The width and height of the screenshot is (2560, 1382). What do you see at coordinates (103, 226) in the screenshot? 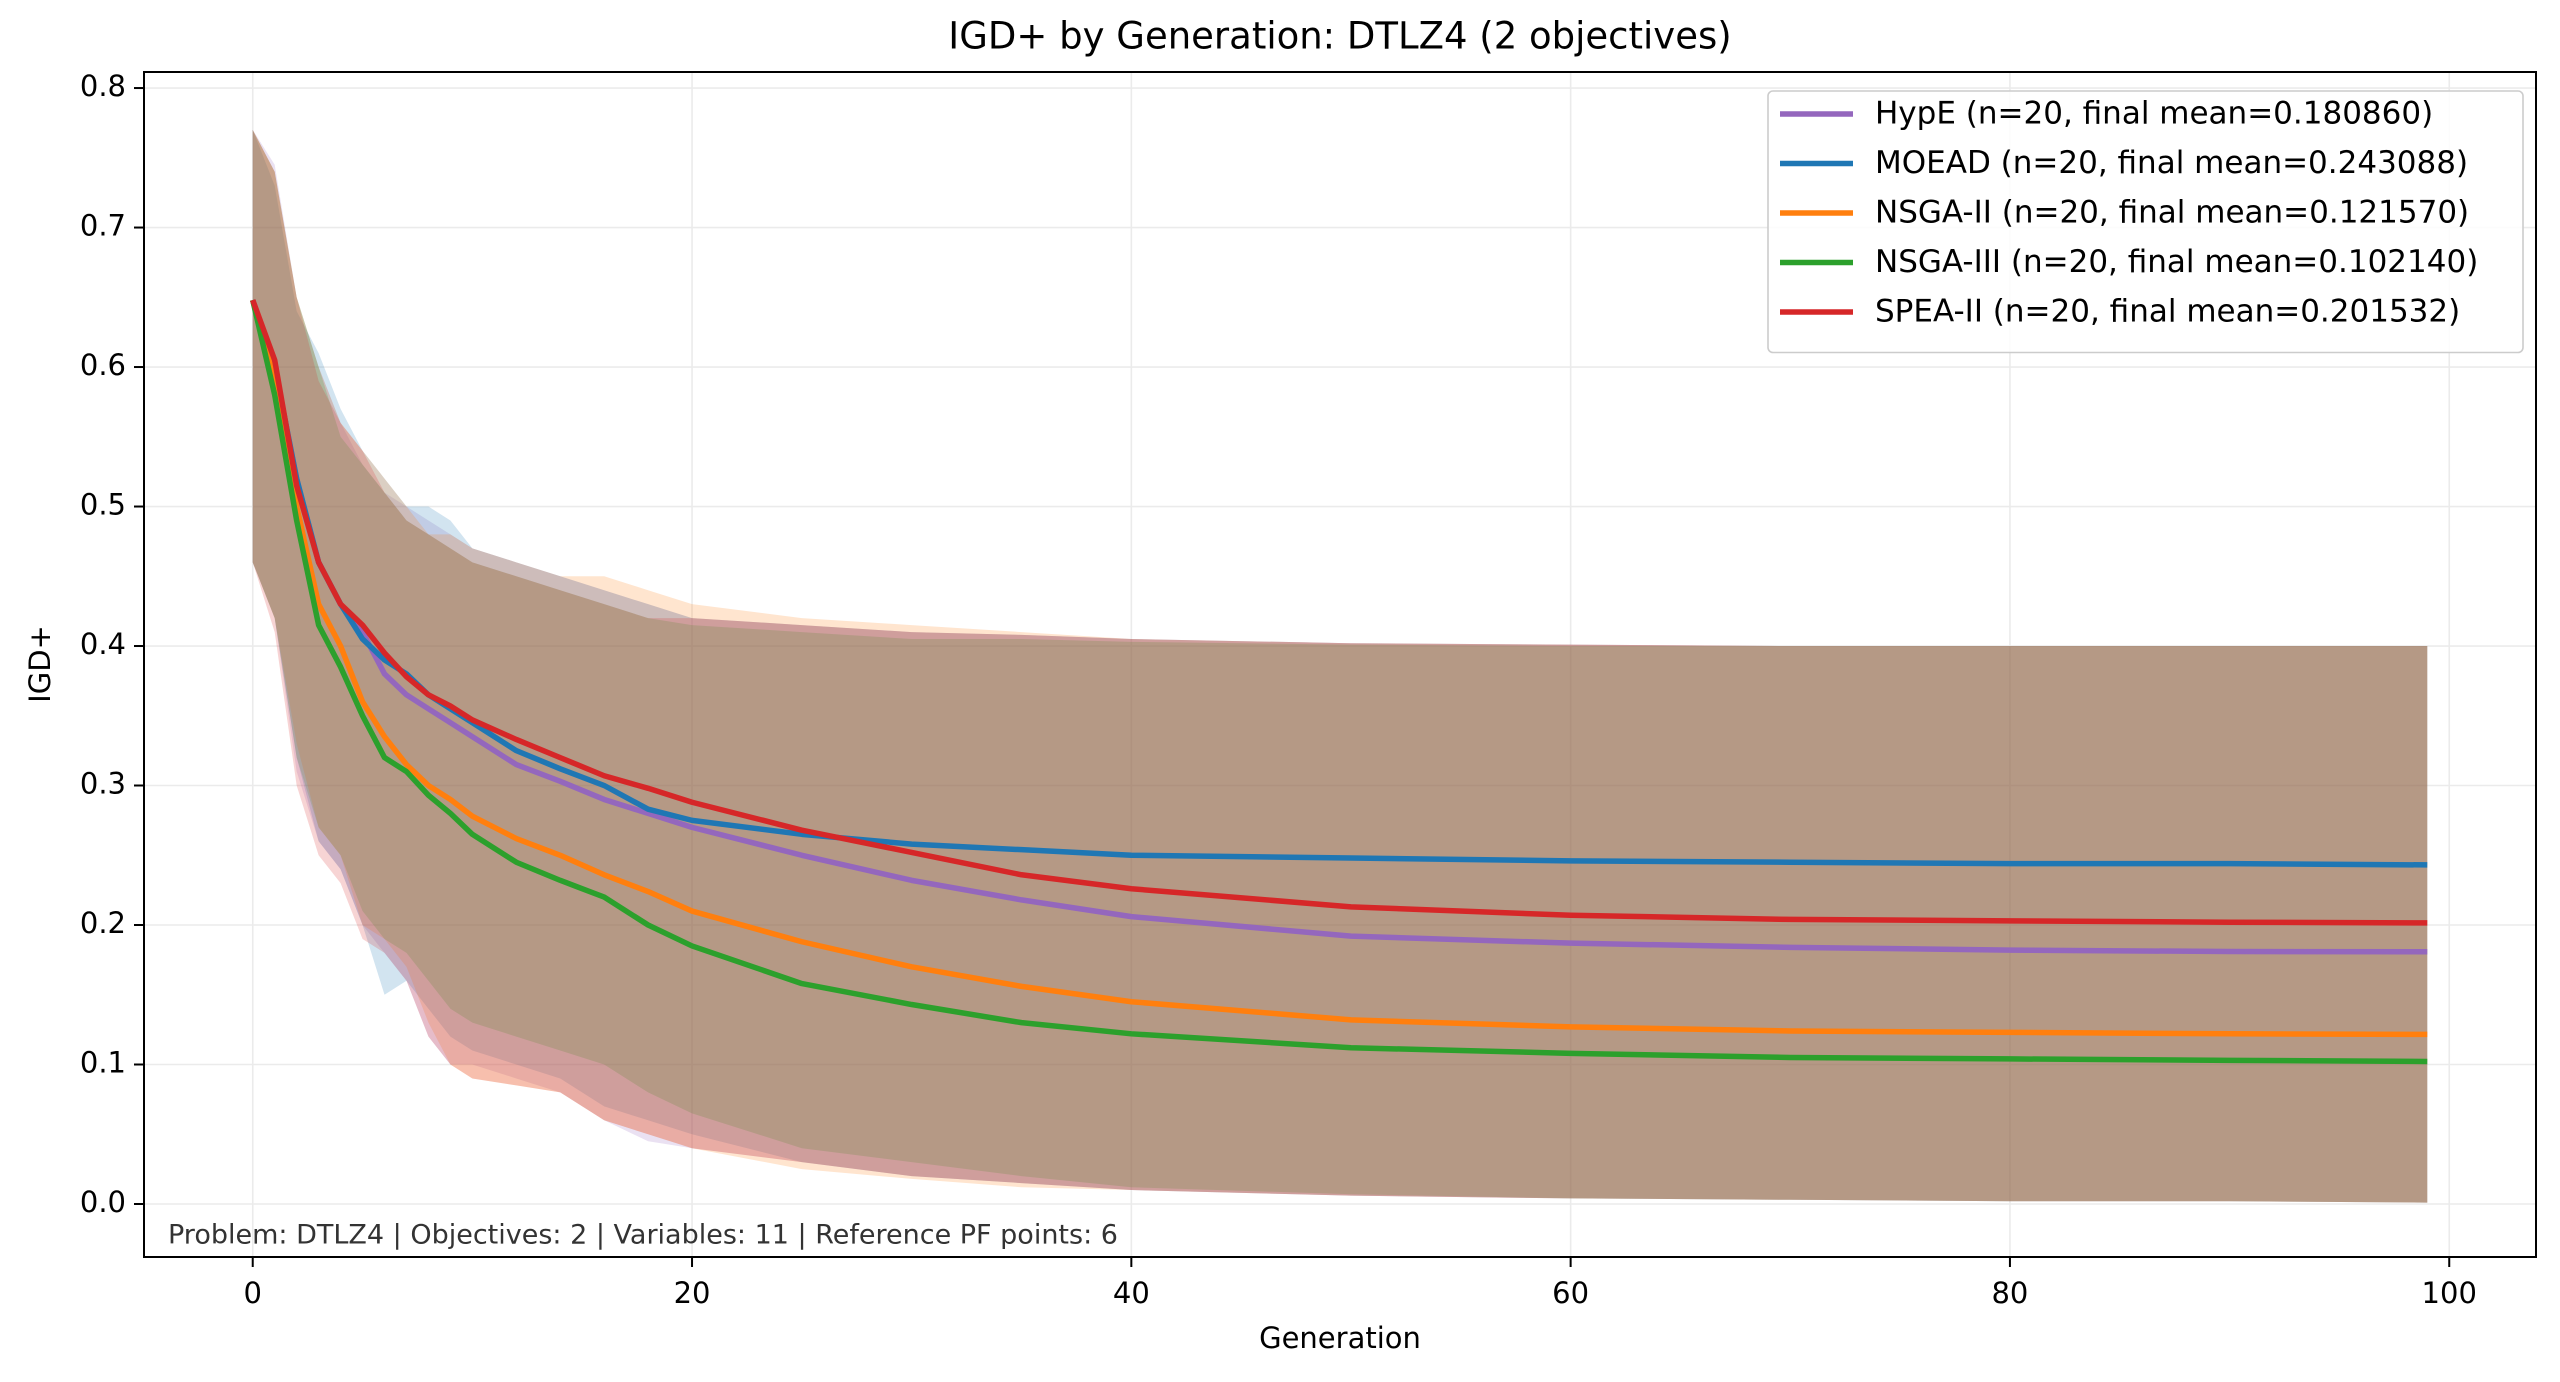
I see `y-tick-label: 0.7` at bounding box center [103, 226].